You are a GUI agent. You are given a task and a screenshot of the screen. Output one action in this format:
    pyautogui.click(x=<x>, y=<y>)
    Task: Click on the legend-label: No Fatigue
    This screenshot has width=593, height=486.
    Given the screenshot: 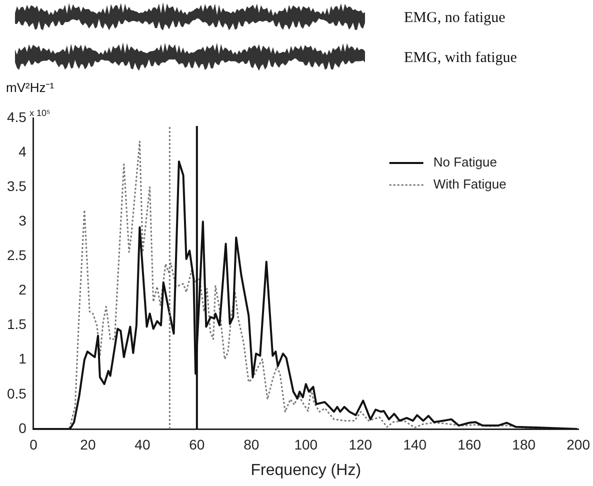 What is the action you would take?
    pyautogui.click(x=465, y=162)
    